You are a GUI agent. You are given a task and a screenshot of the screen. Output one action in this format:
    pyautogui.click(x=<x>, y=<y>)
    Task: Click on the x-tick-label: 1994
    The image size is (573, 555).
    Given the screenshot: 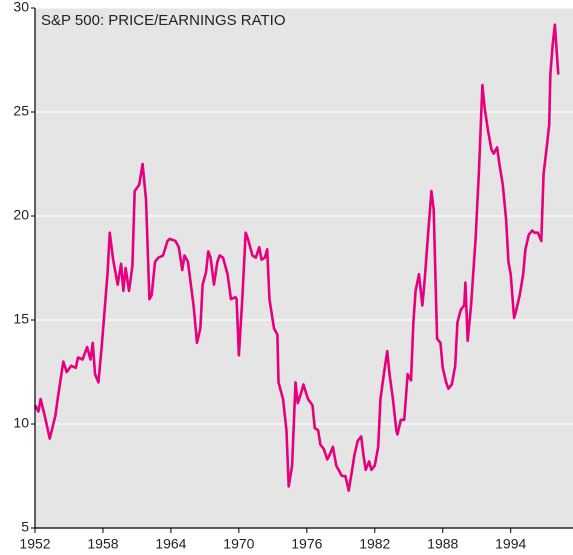 What is the action you would take?
    pyautogui.click(x=510, y=544)
    